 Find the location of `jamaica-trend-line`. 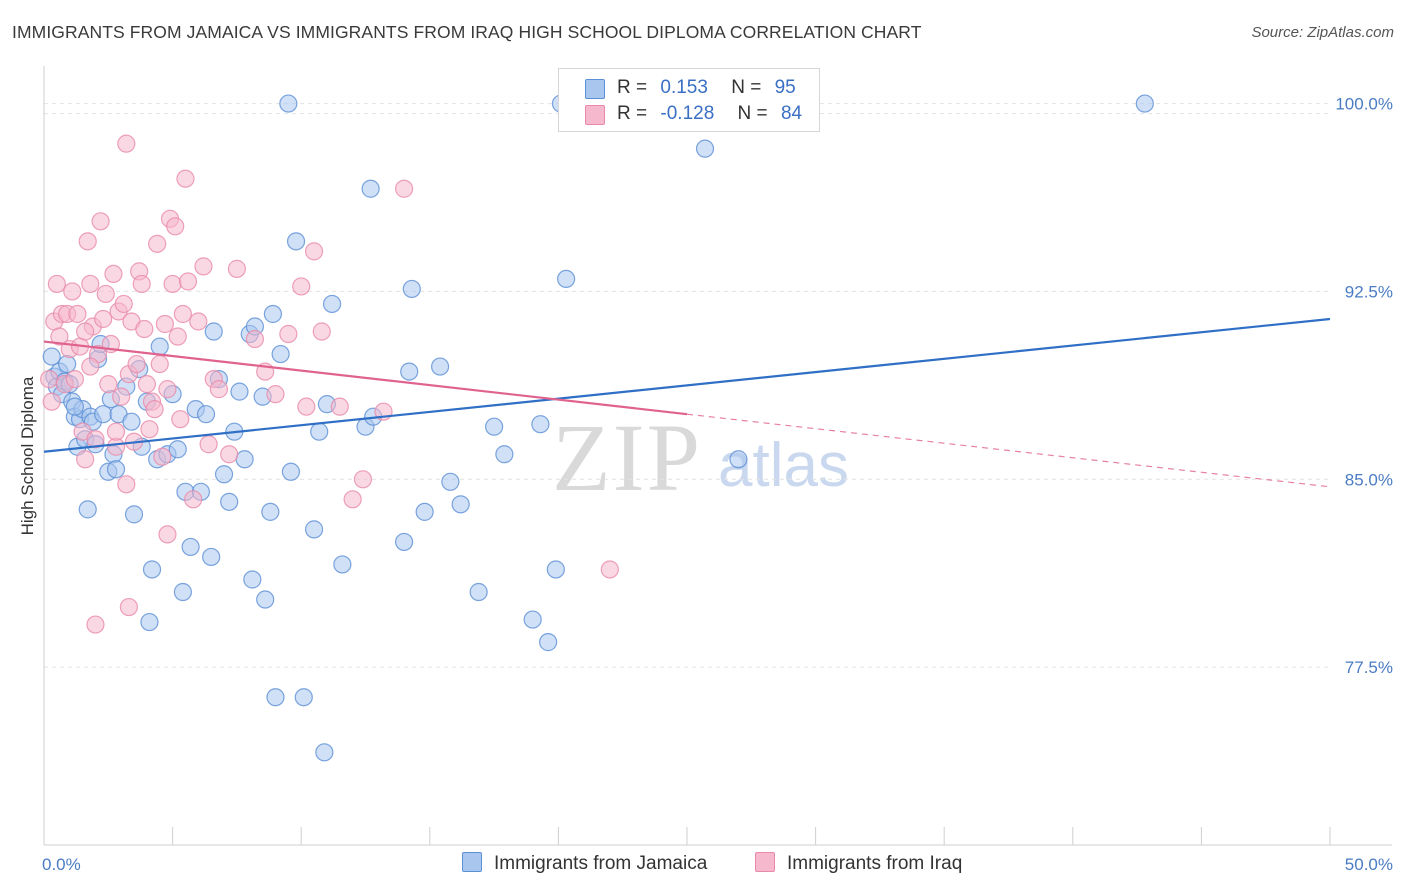

jamaica-trend-line is located at coordinates (687, 385).